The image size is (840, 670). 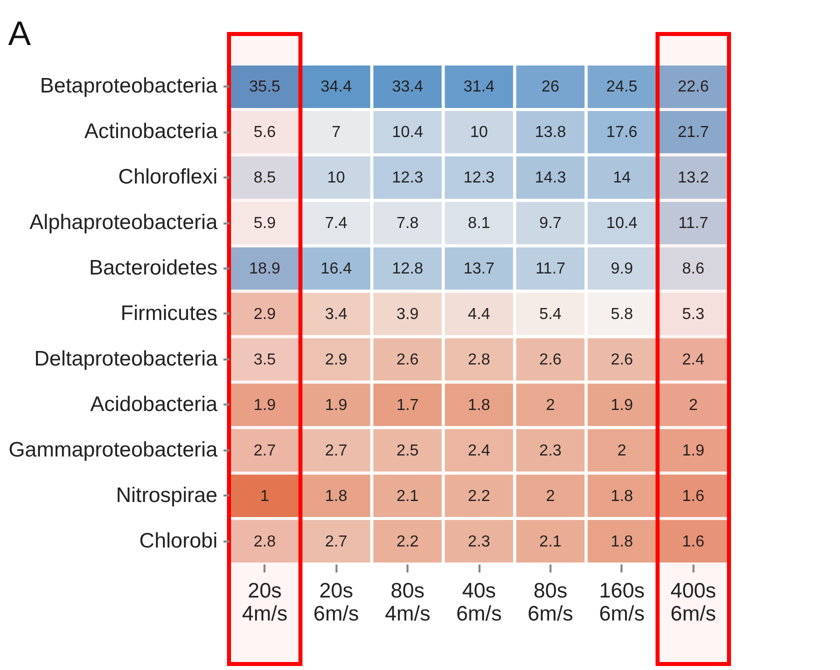 I want to click on data-label: 1, so click(x=265, y=496).